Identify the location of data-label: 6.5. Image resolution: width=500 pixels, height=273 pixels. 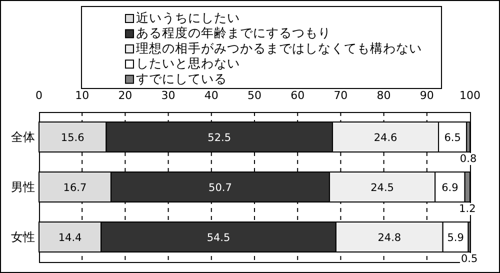
(452, 138).